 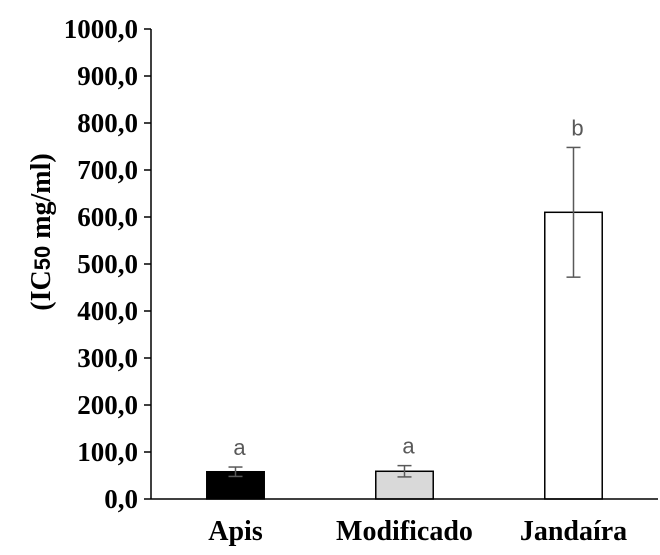 What do you see at coordinates (121, 499) in the screenshot?
I see `y-tick-label: 0,0` at bounding box center [121, 499].